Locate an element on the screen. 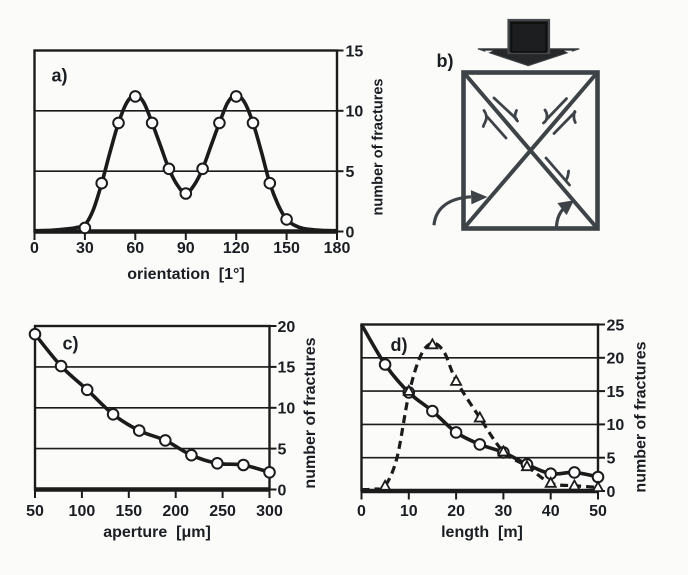 This screenshot has width=688, height=575. svg-text: 200 is located at coordinates (175, 511).